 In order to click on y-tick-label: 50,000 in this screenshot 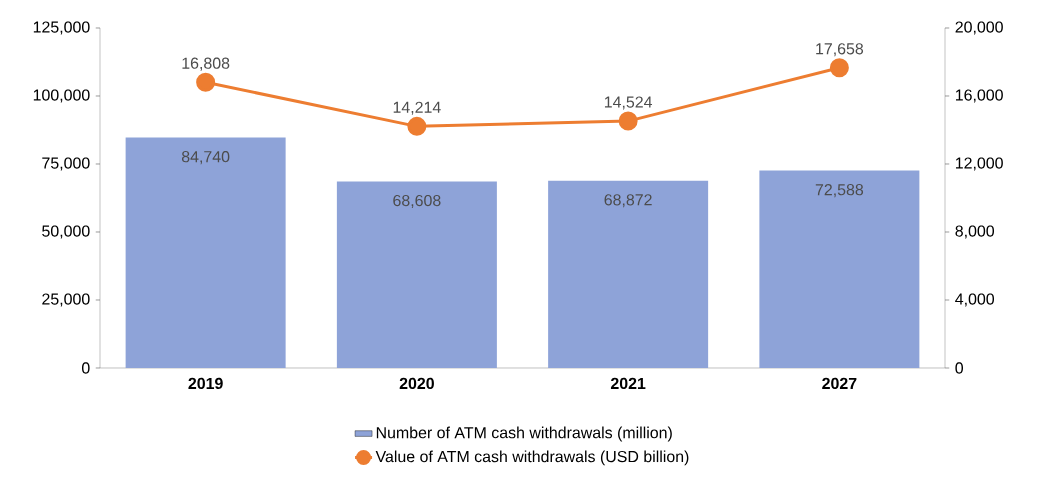, I will do `click(66, 232)`.